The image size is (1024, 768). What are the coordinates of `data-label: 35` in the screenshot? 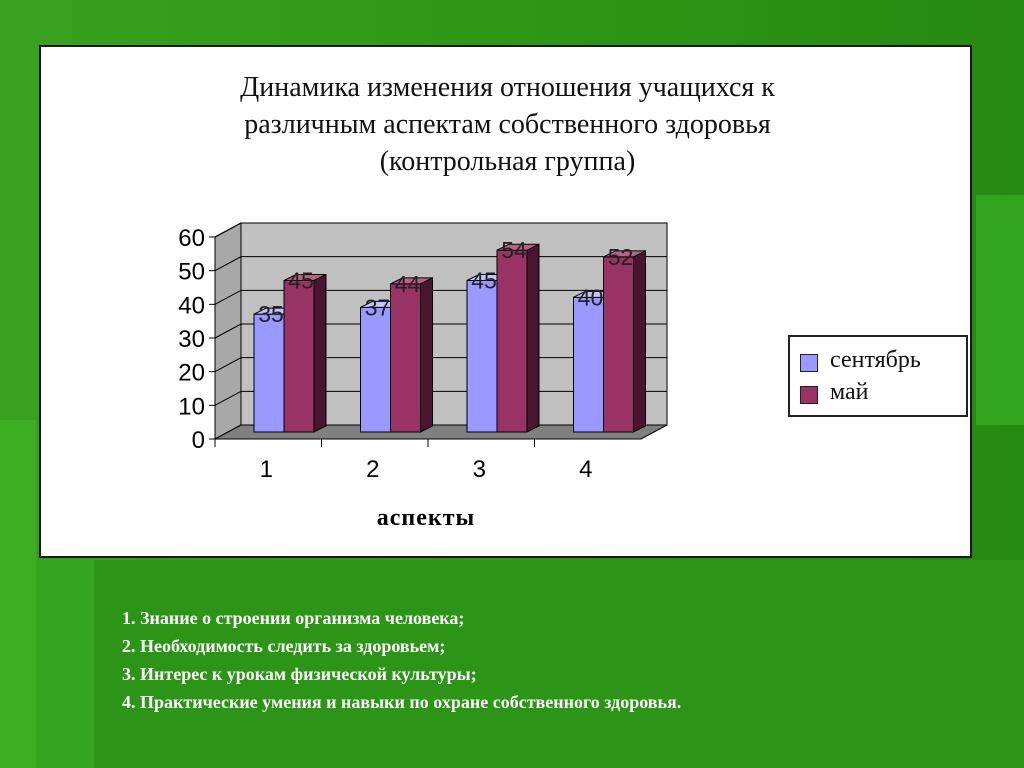 It's located at (271, 314).